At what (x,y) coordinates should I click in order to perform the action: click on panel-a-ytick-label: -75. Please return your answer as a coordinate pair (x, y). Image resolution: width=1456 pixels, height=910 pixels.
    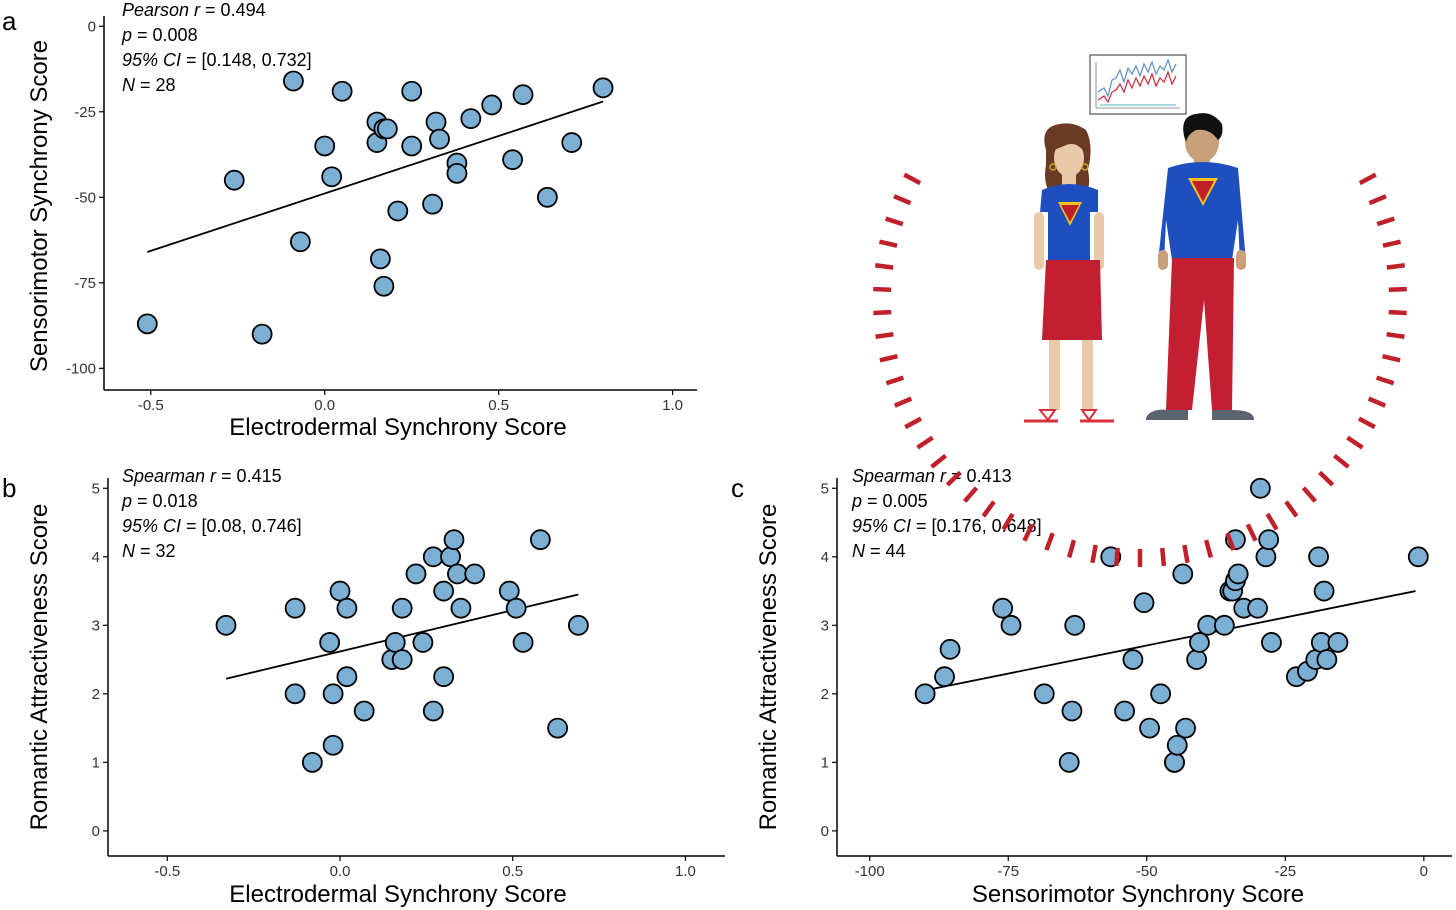
    Looking at the image, I should click on (85, 283).